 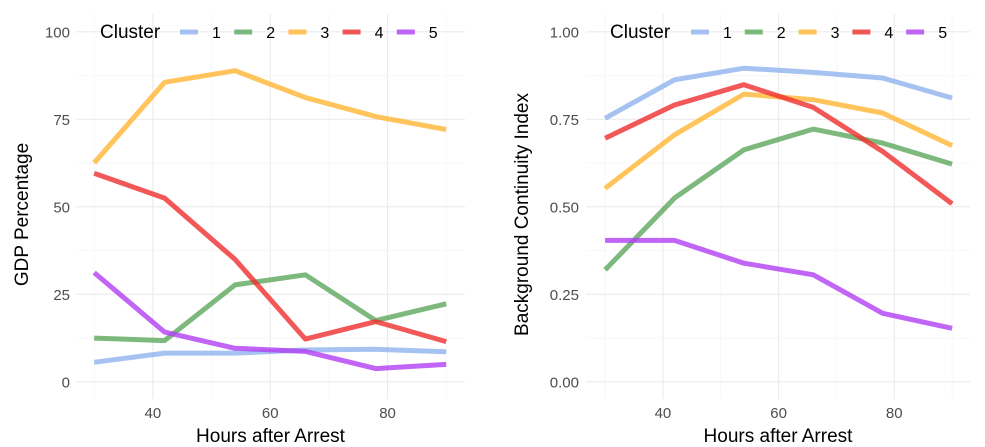 I want to click on y-tick-label: 1.00, so click(x=564, y=32).